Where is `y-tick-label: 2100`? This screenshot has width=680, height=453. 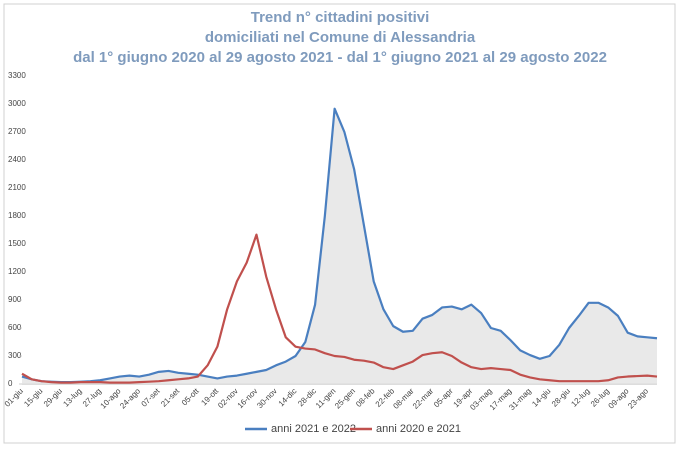 y-tick-label: 2100 is located at coordinates (17, 187).